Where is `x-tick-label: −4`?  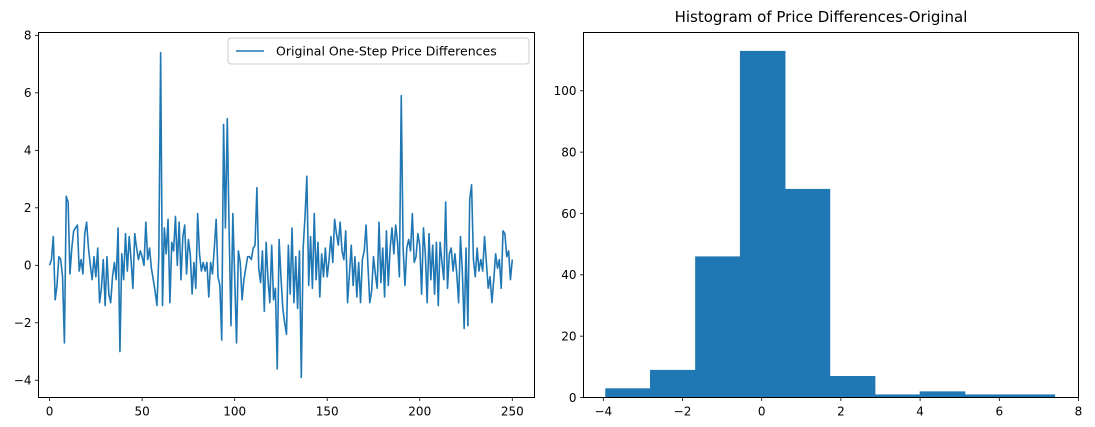 x-tick-label: −4 is located at coordinates (603, 412).